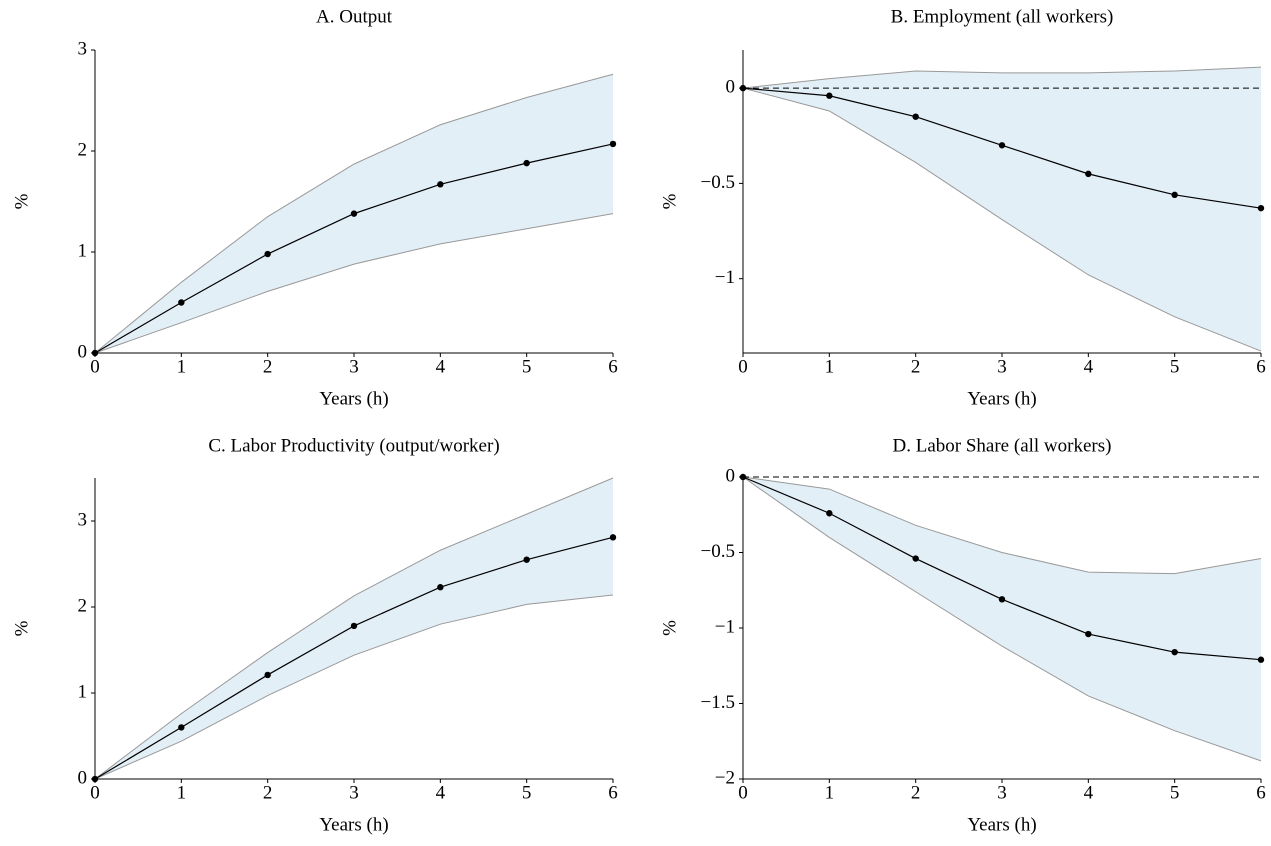  What do you see at coordinates (354, 16) in the screenshot?
I see `panel-title: A. Output` at bounding box center [354, 16].